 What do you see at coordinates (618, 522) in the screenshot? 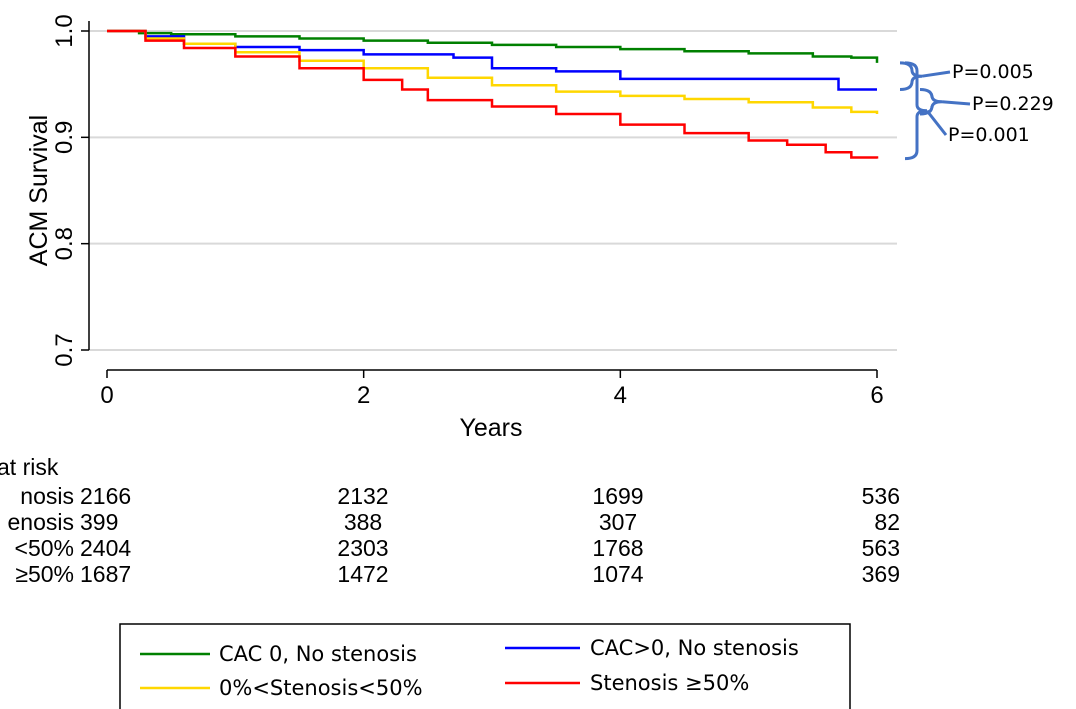
I see `at-risk-value: 307` at bounding box center [618, 522].